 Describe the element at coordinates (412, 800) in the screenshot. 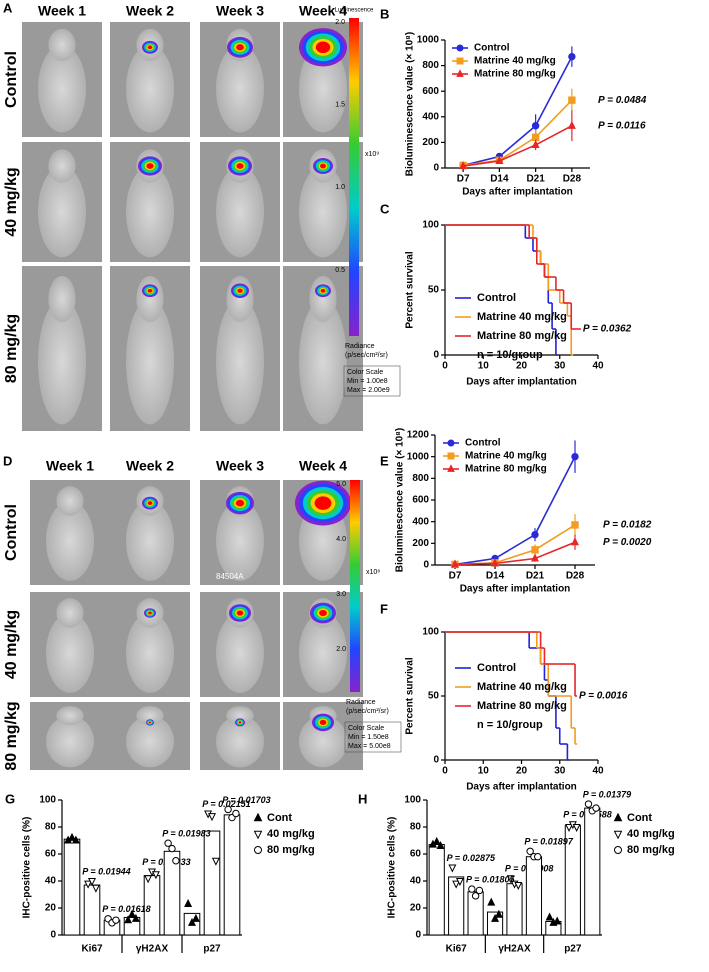

I see `y-tick-label: 100` at that location.